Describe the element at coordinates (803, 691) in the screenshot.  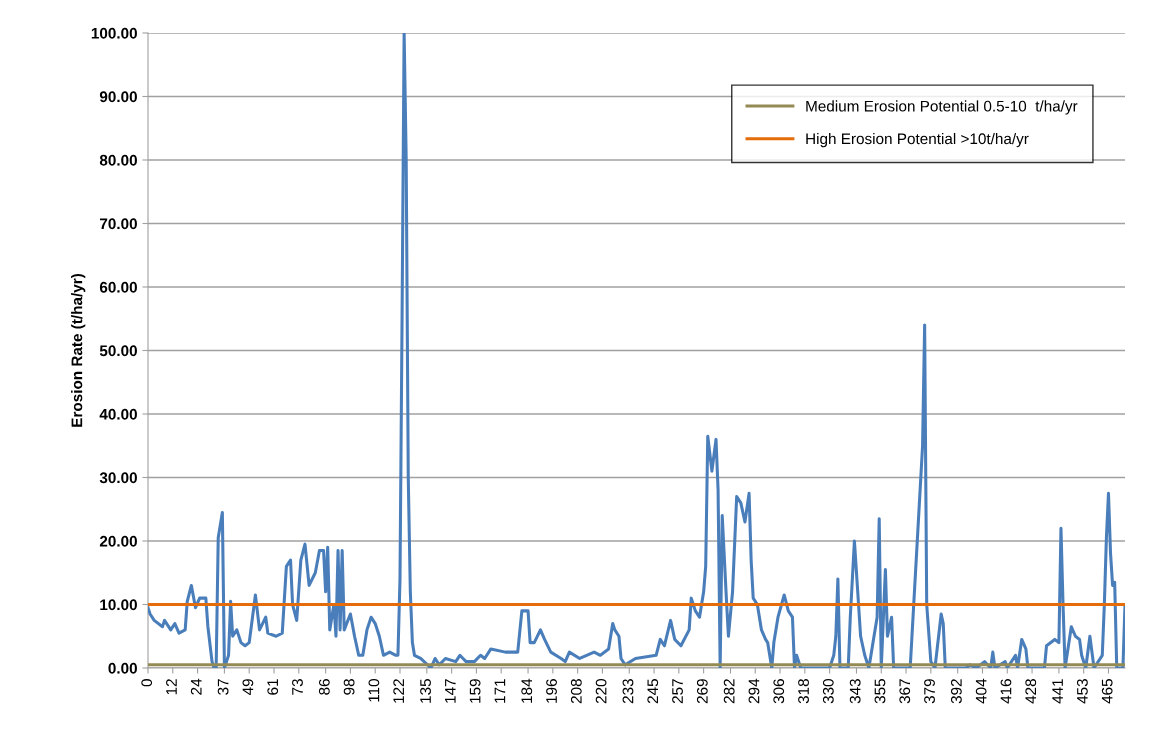
I see `x-tick-label: 318` at that location.